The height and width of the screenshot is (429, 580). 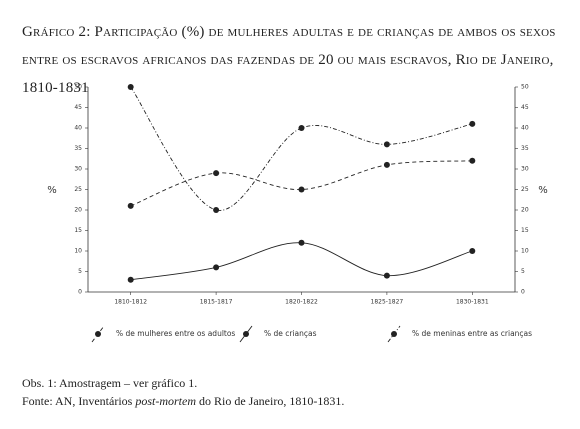 What do you see at coordinates (472, 333) in the screenshot?
I see `legend-label: % de meninas entre as crianças` at bounding box center [472, 333].